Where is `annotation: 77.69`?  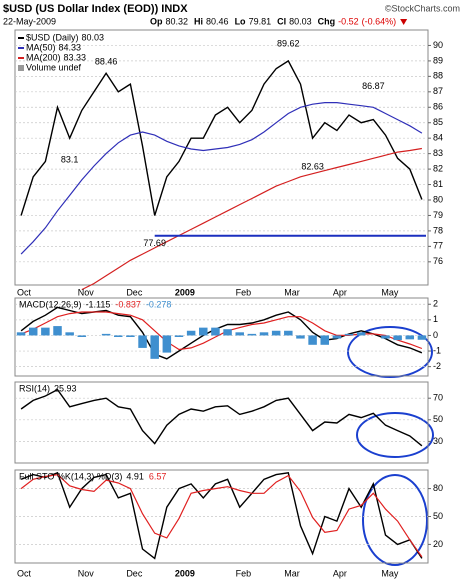
annotation: 77.69 is located at coordinates (154, 243).